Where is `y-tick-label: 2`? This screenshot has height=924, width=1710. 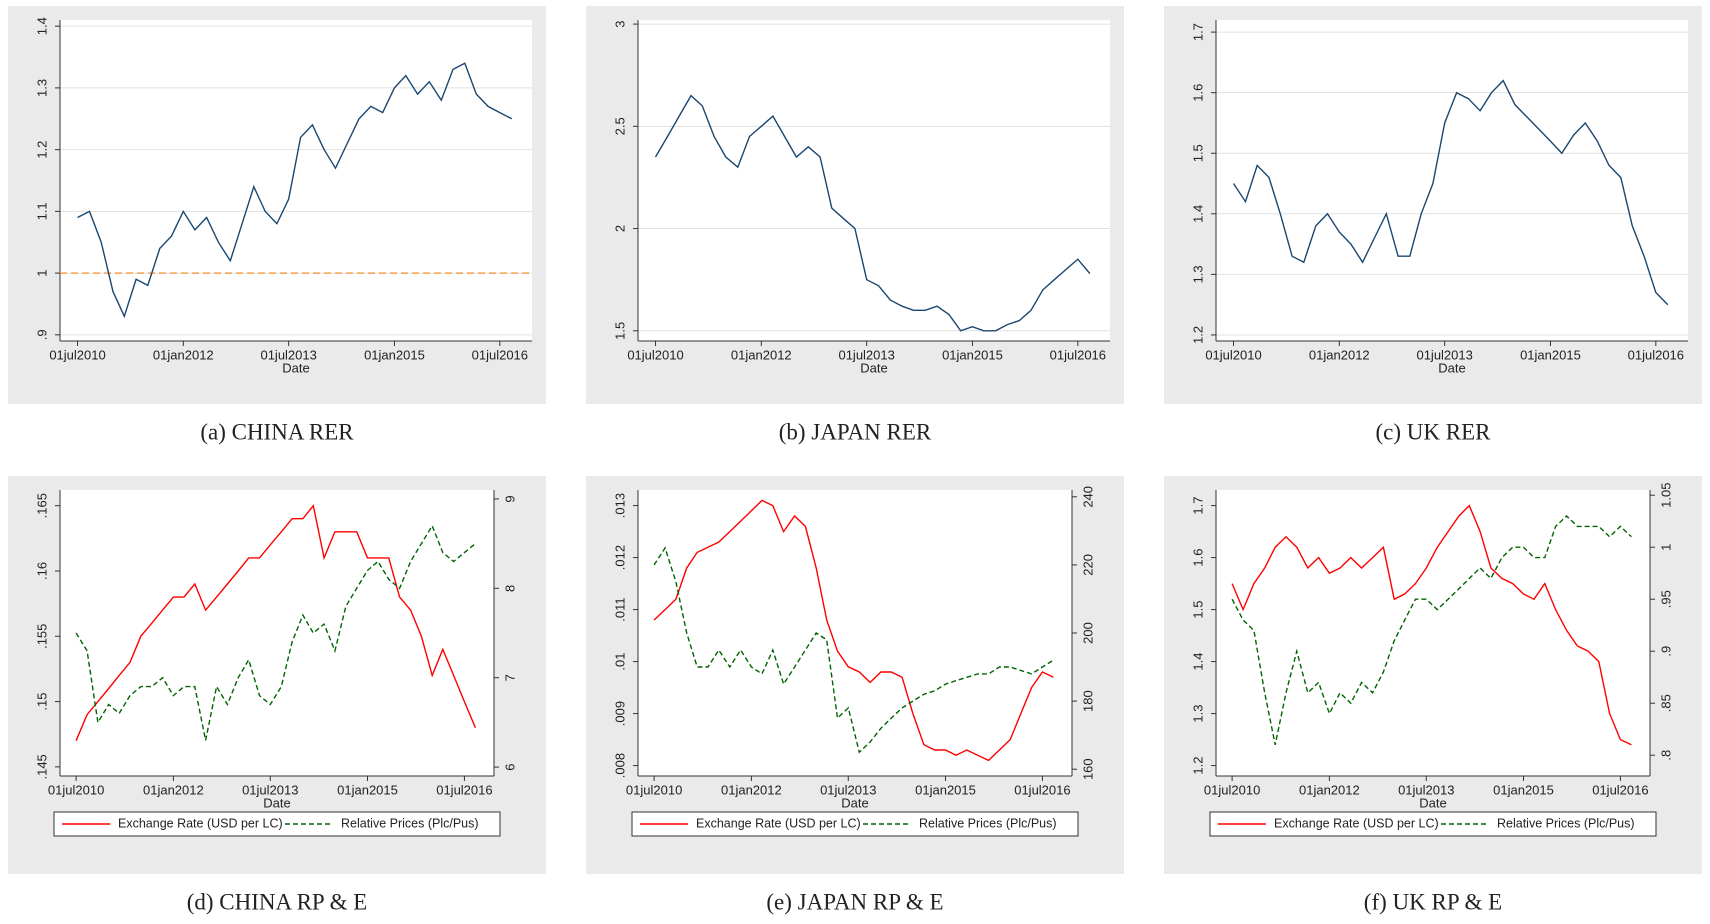 y-tick-label: 2 is located at coordinates (619, 228).